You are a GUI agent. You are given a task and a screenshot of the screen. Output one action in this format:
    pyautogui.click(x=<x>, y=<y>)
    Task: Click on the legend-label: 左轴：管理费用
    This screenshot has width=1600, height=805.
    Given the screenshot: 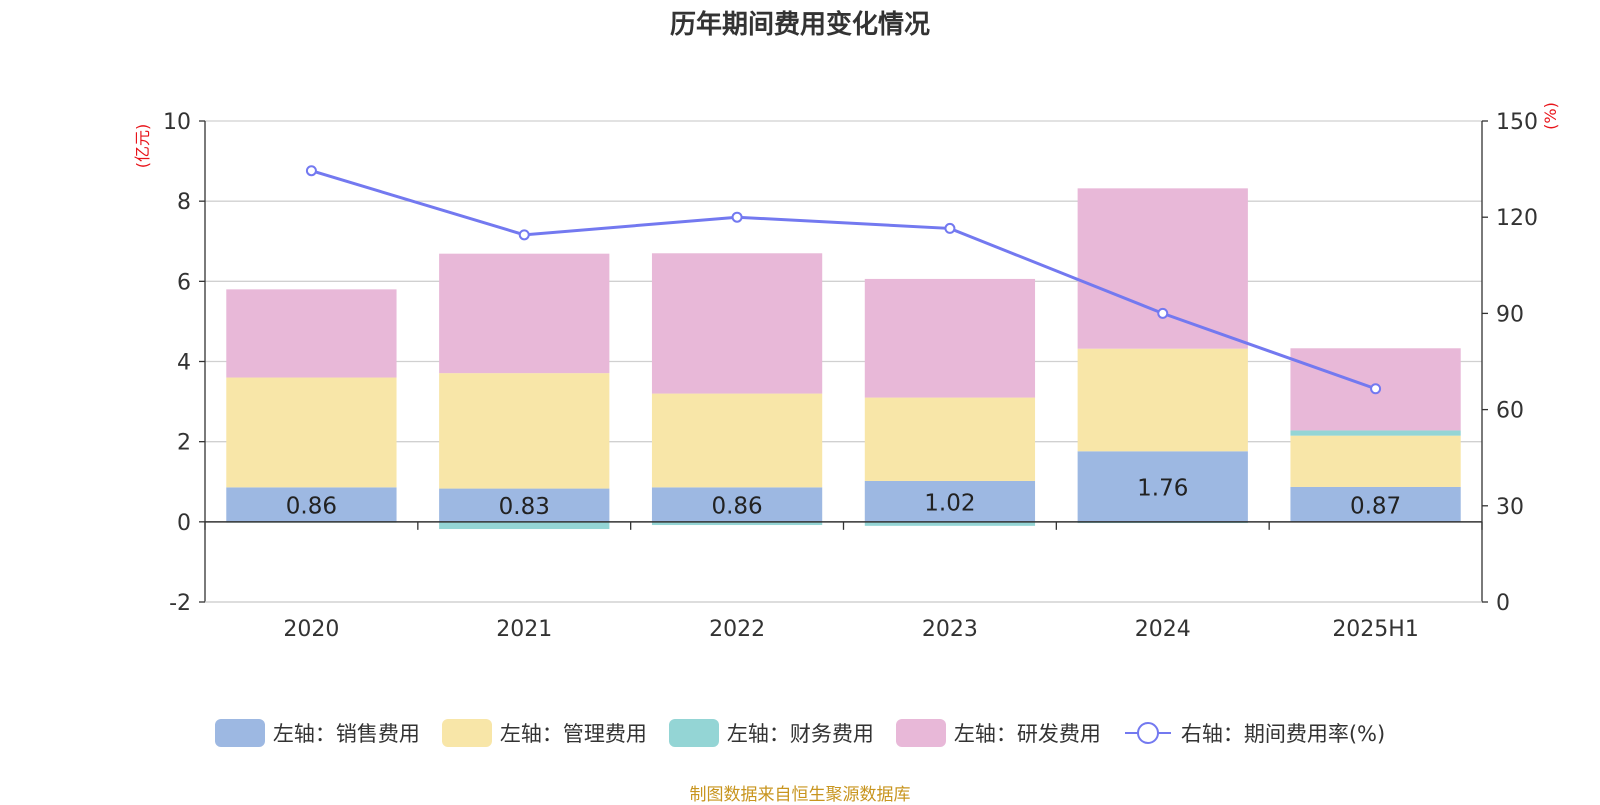 What is the action you would take?
    pyautogui.click(x=573, y=734)
    